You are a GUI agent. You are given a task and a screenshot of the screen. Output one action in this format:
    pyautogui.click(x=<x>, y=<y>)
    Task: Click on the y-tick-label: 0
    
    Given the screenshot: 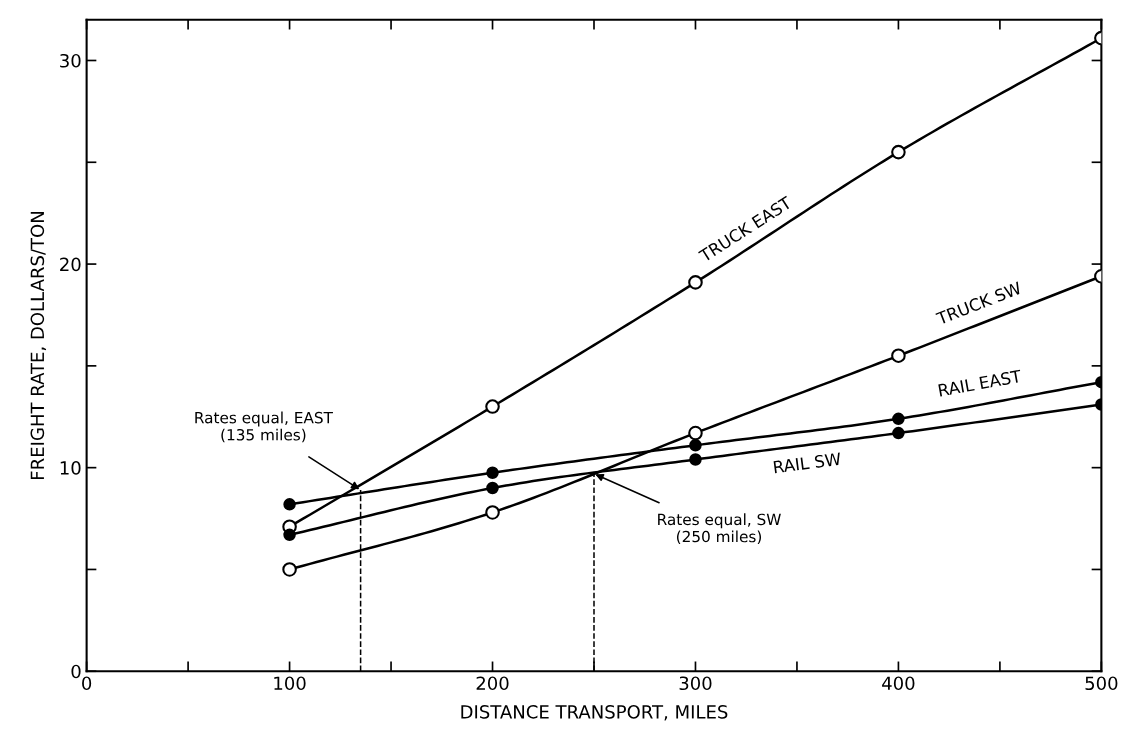 What is the action you would take?
    pyautogui.click(x=76, y=671)
    